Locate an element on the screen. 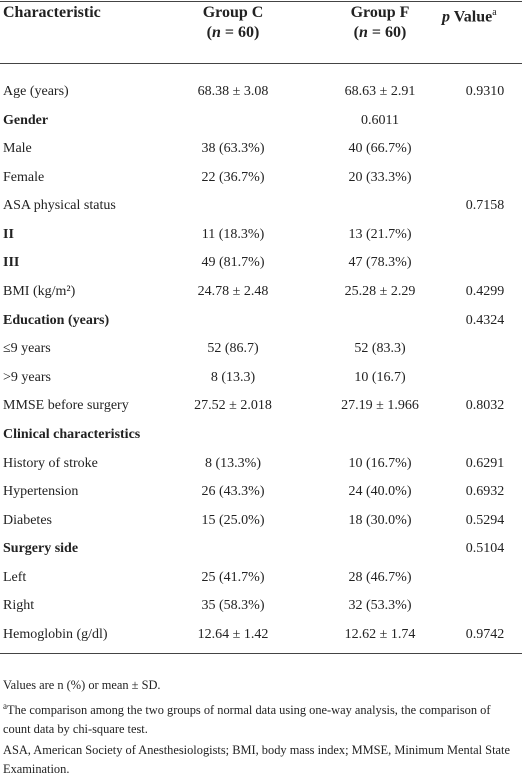  row-label: ASA physical status is located at coordinates (59, 206).